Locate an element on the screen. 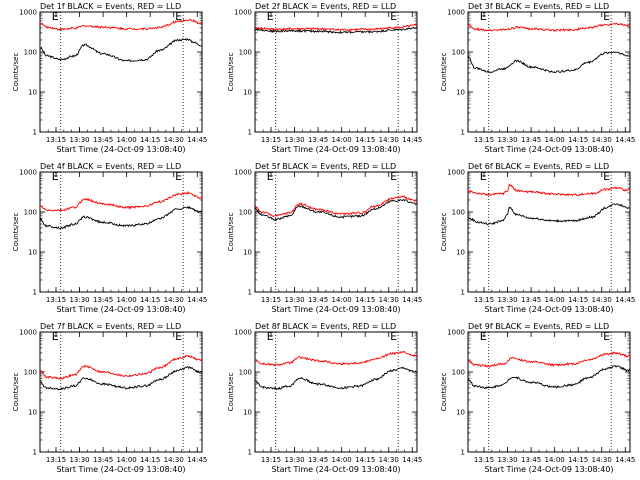  chart-title: Det 8f BLACK = Events, RED = LLD is located at coordinates (325, 326).